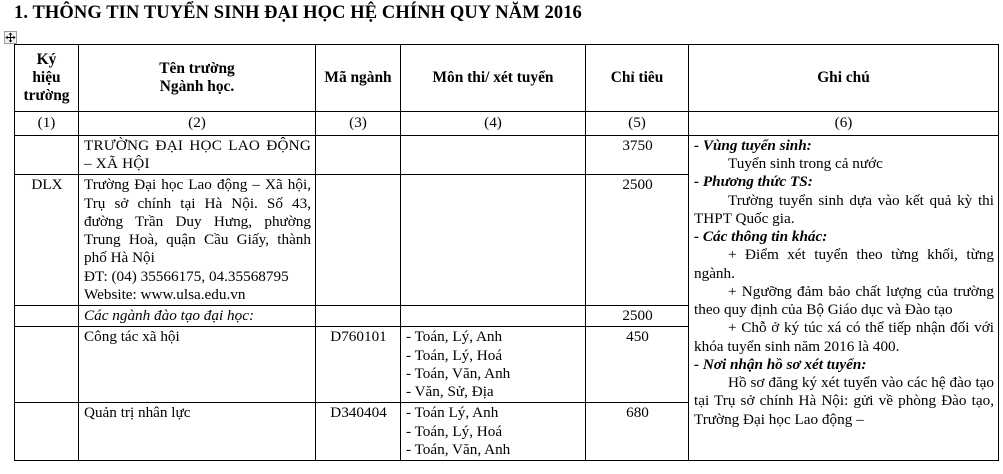  Describe the element at coordinates (197, 155) in the screenshot. I see `cell-school-title: TRƯỜNG ĐẠI HỌC LAO ĐỘNG – XÃ HỘI` at that location.